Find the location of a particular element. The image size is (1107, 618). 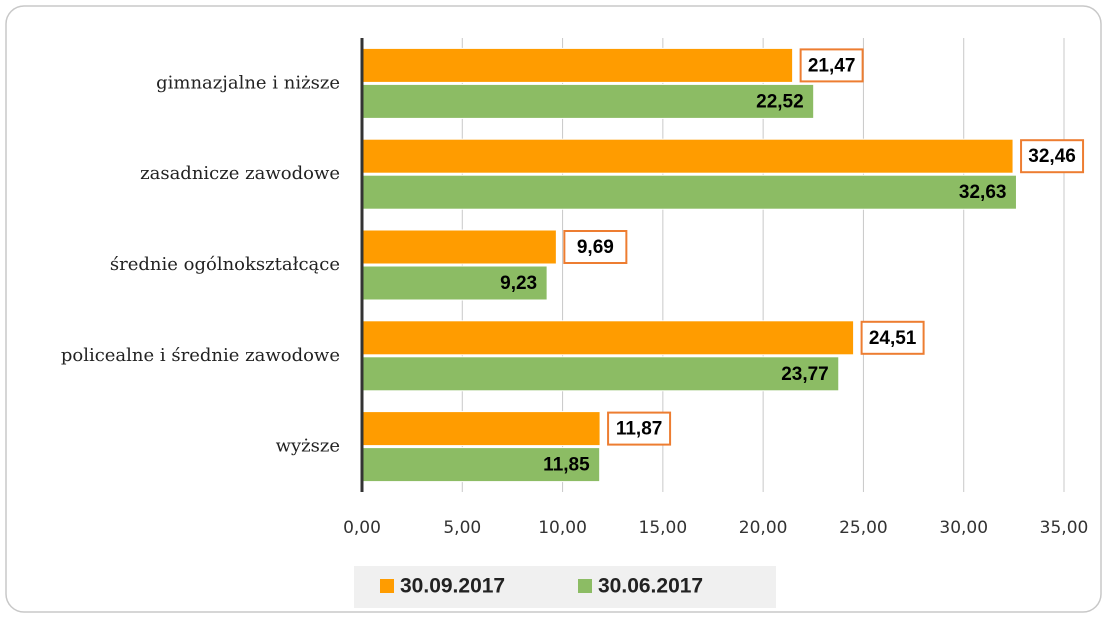

value-label: 32,46 is located at coordinates (1052, 156).